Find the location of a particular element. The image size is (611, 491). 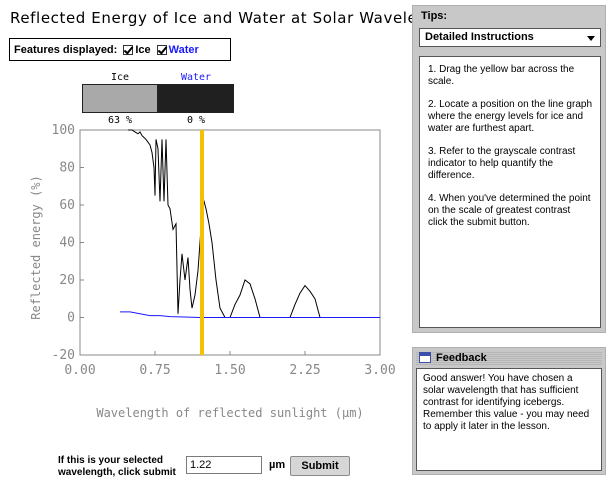

y-tick-label: 20 is located at coordinates (67, 280).